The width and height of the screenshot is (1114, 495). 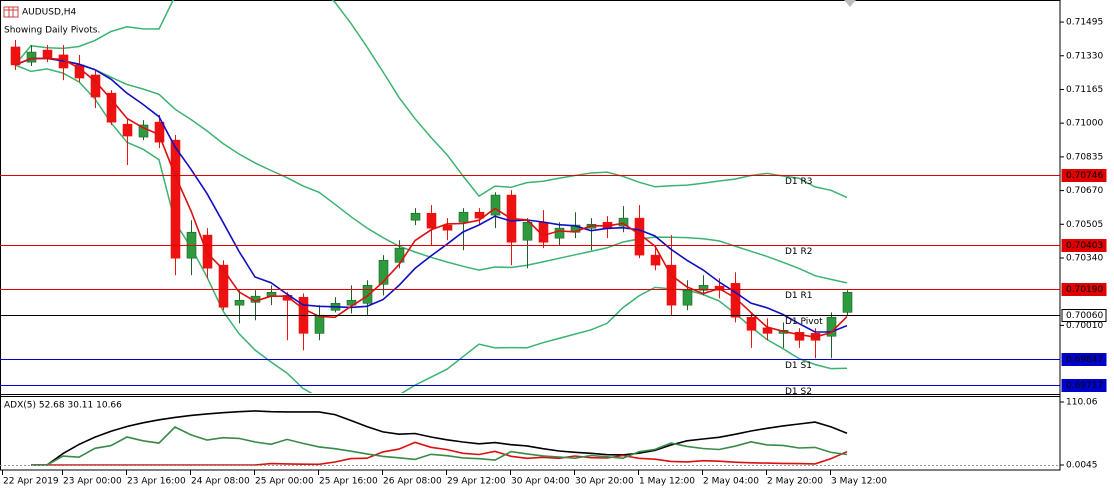 What do you see at coordinates (220, 482) in the screenshot?
I see `x-tick-label: 24 Apr 08:00` at bounding box center [220, 482].